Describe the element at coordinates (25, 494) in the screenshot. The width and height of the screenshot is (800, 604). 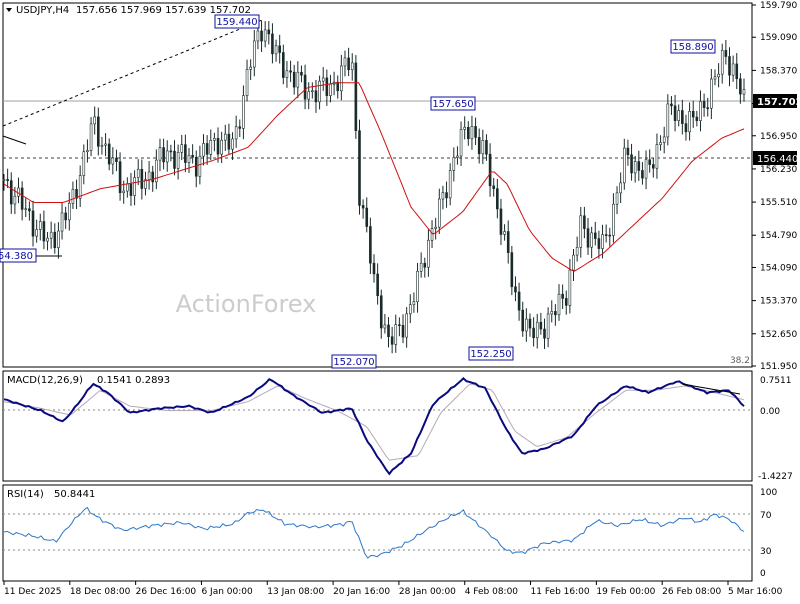
I see `rsi-title: RSI(14)` at that location.